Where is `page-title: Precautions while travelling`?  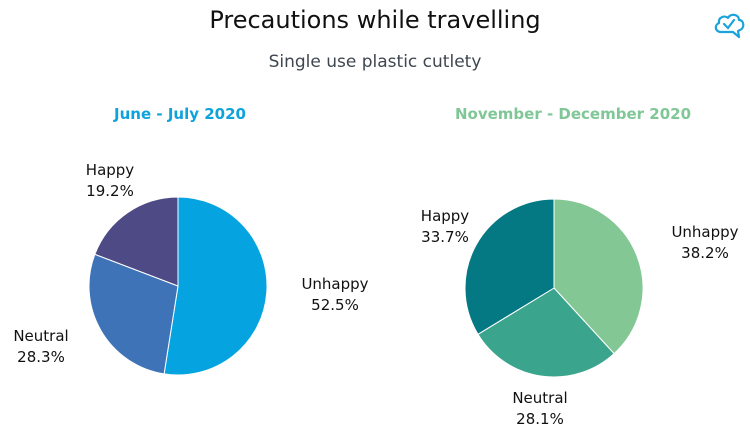
page-title: Precautions while travelling is located at coordinates (375, 20).